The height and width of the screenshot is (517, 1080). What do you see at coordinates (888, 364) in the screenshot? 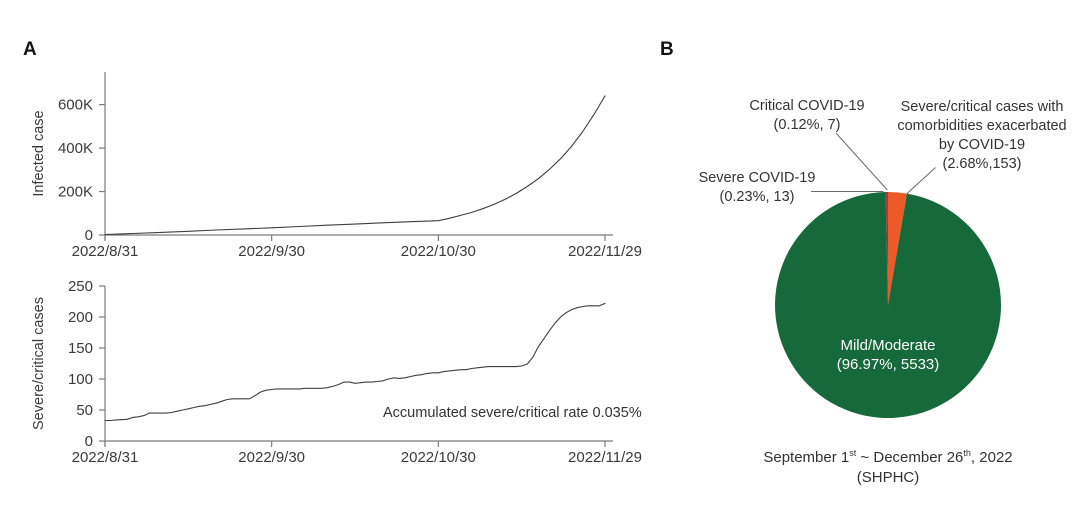
I see `pie-label-mild-line2: (96.97%, 5533)` at bounding box center [888, 364].